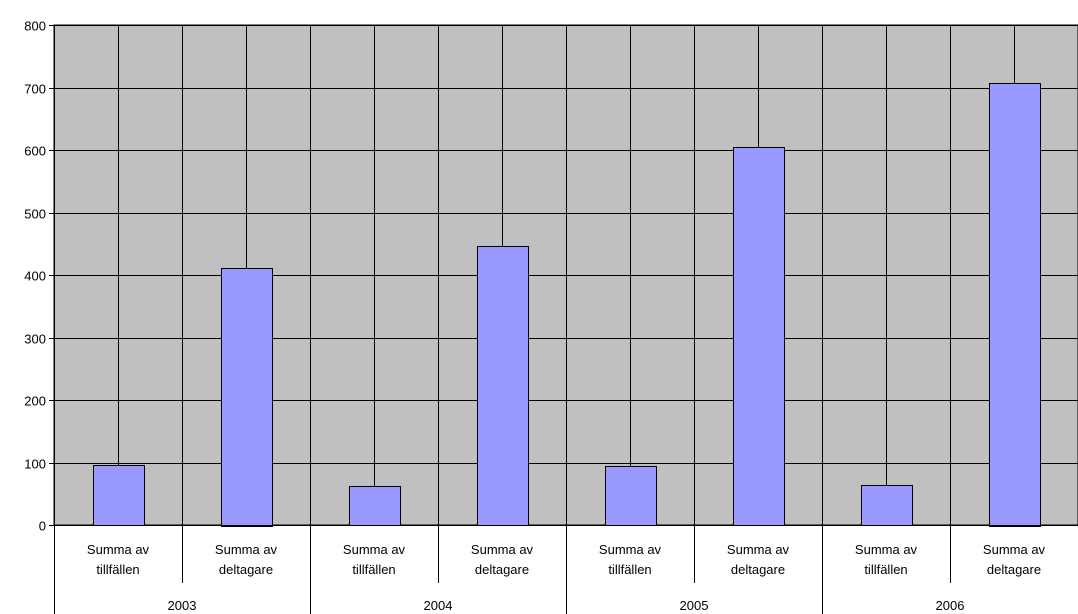 The width and height of the screenshot is (1078, 614). What do you see at coordinates (694, 605) in the screenshot?
I see `x-group-label: 2005` at bounding box center [694, 605].